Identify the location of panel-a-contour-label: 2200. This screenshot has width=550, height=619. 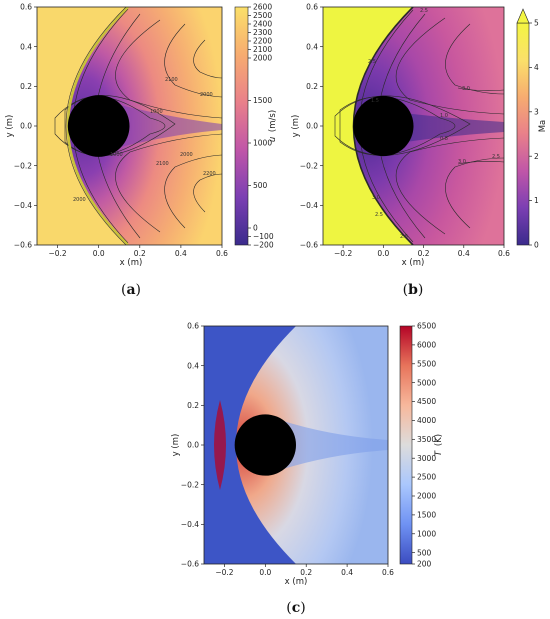
(209, 174).